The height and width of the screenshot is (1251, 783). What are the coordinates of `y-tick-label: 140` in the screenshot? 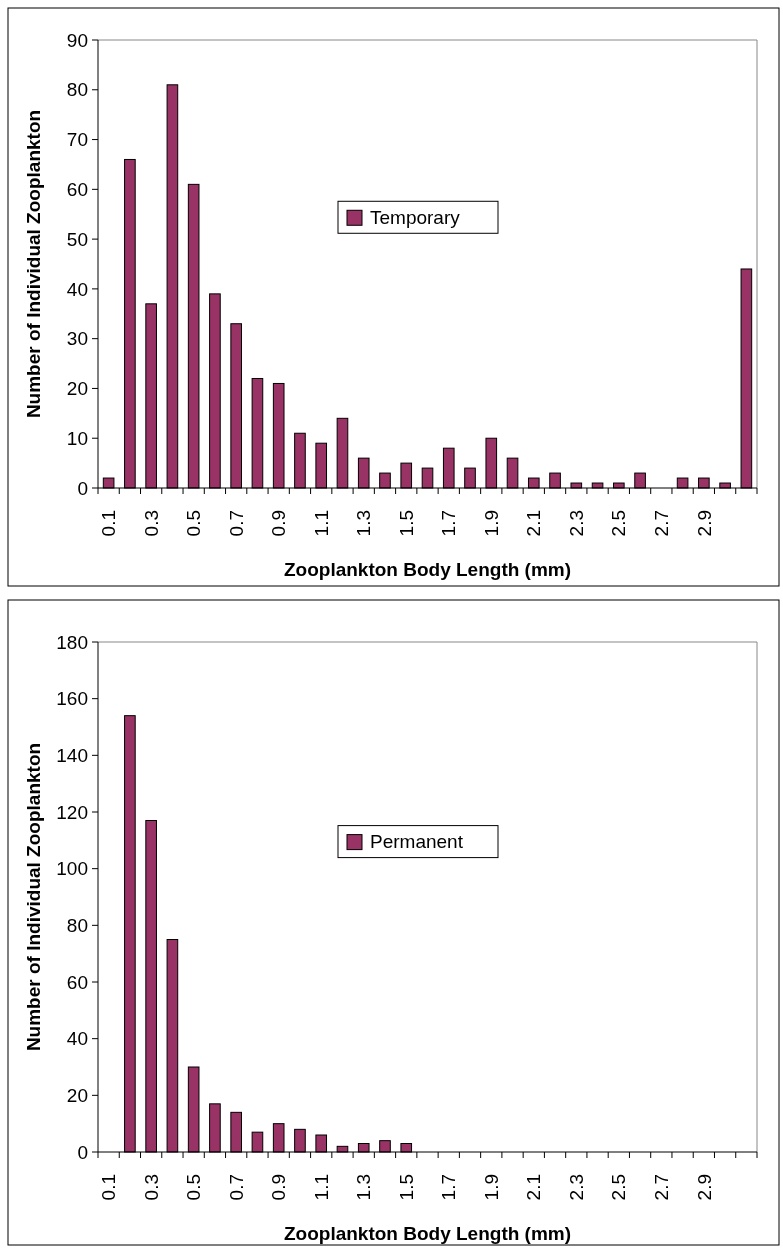 It's located at (72, 755).